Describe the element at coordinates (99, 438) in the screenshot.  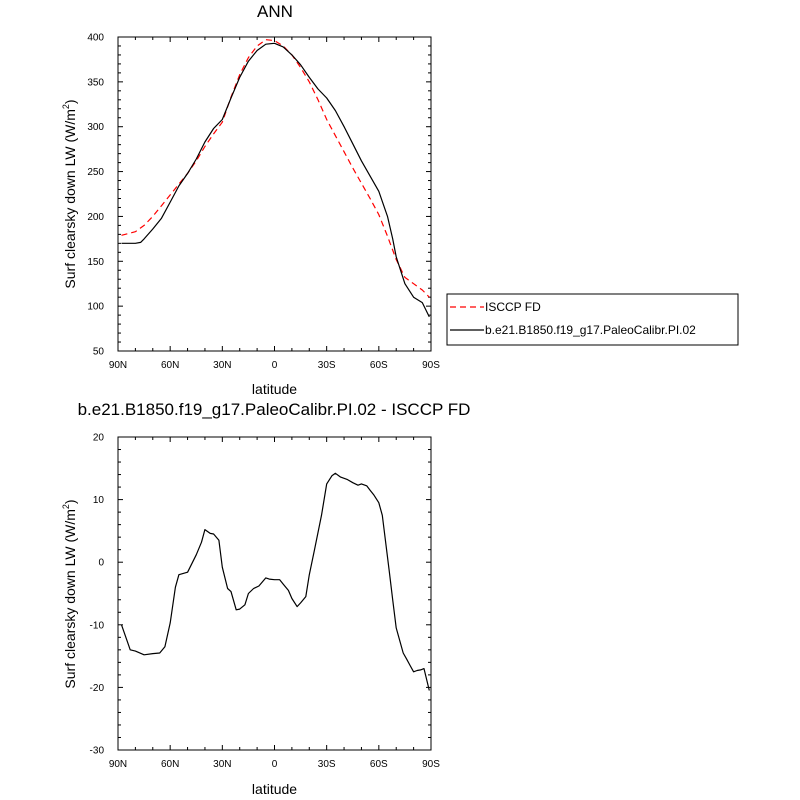
I see `y-tick-label: 20` at that location.